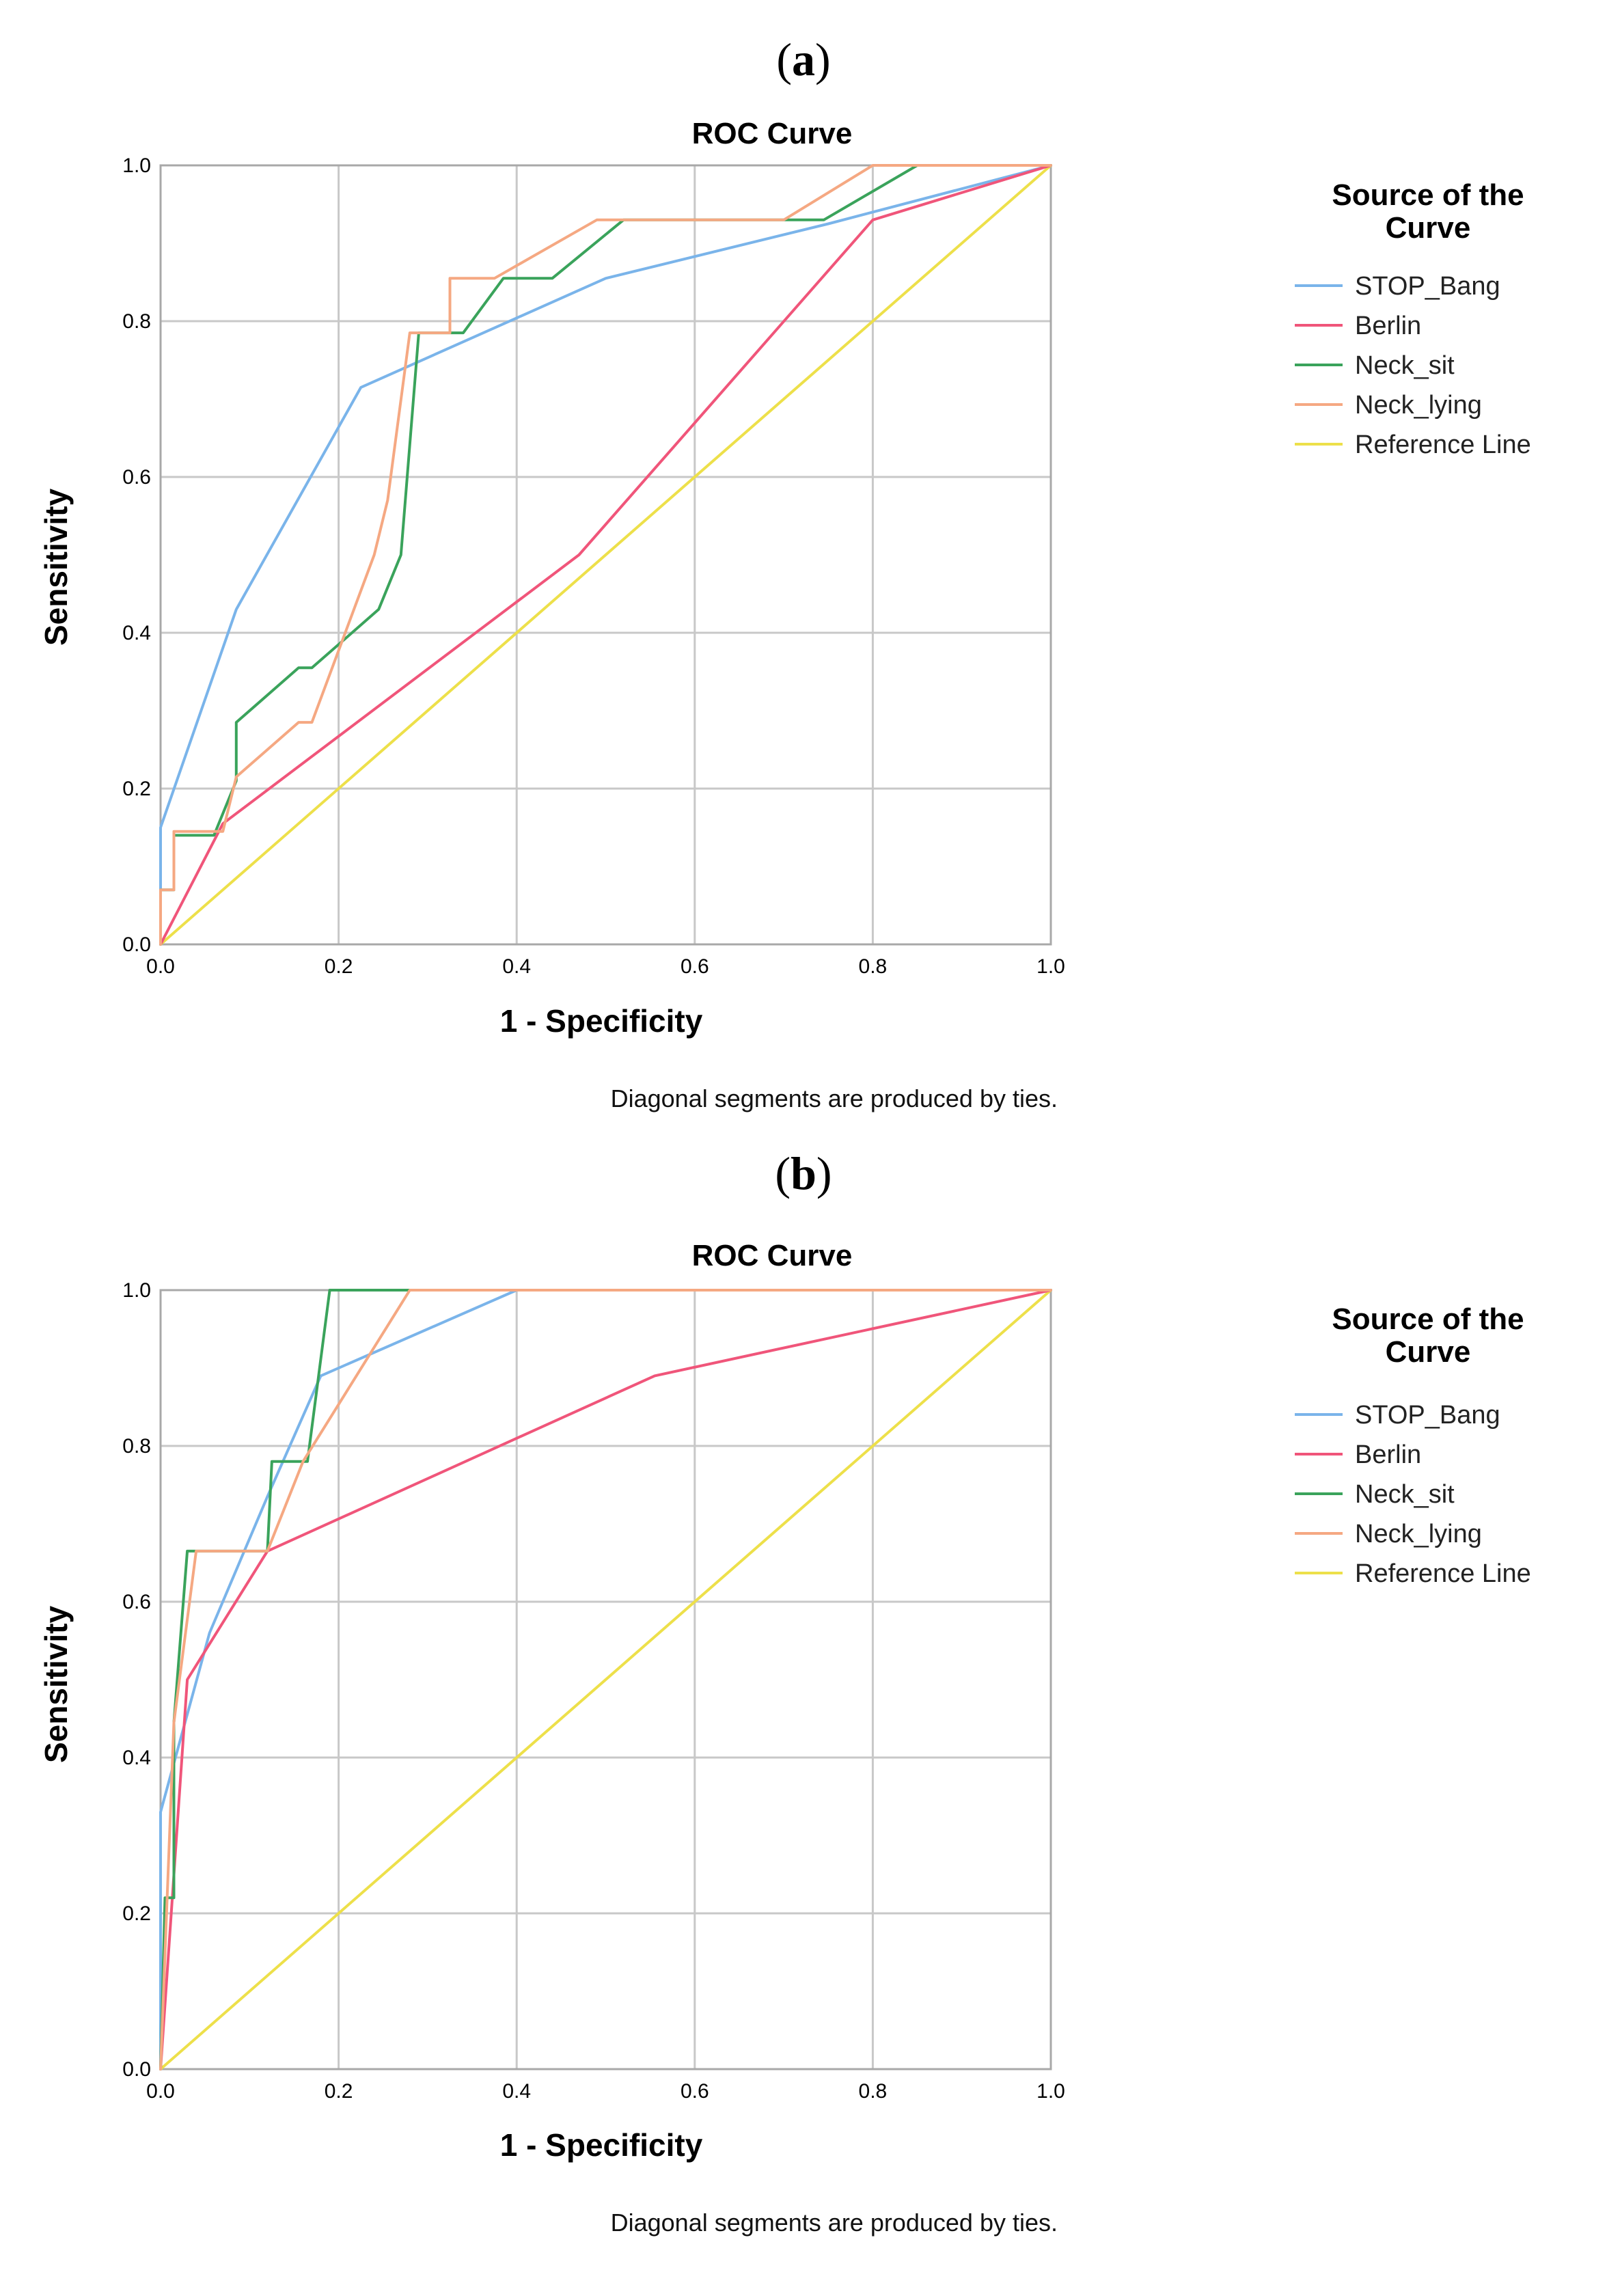  Describe the element at coordinates (772, 1255) in the screenshot. I see `panel-b-title: ROC Curve` at that location.